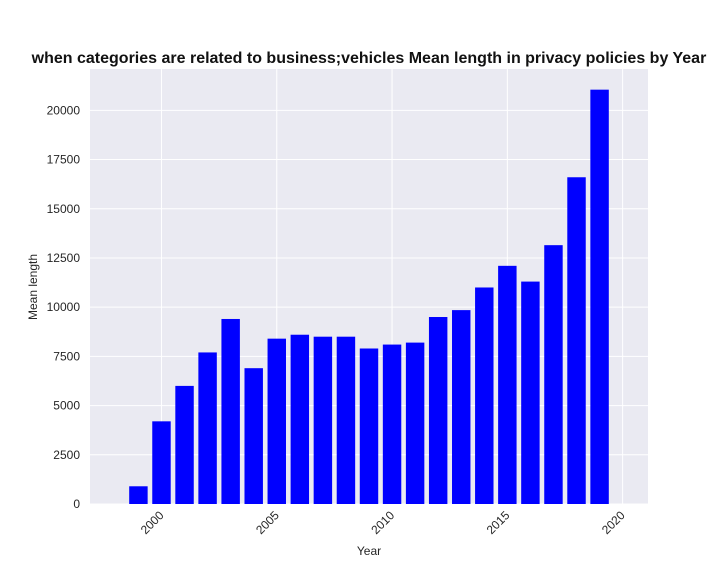 Image resolution: width=720 pixels, height=576 pixels. Describe the element at coordinates (76, 504) in the screenshot. I see `y-tick-label: 0` at that location.